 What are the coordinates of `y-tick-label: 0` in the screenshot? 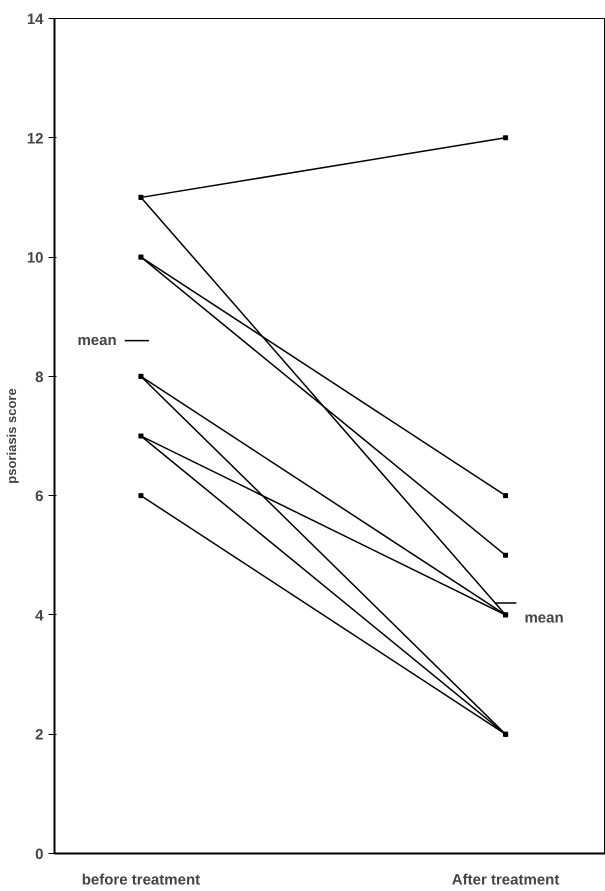 It's located at (39, 854).